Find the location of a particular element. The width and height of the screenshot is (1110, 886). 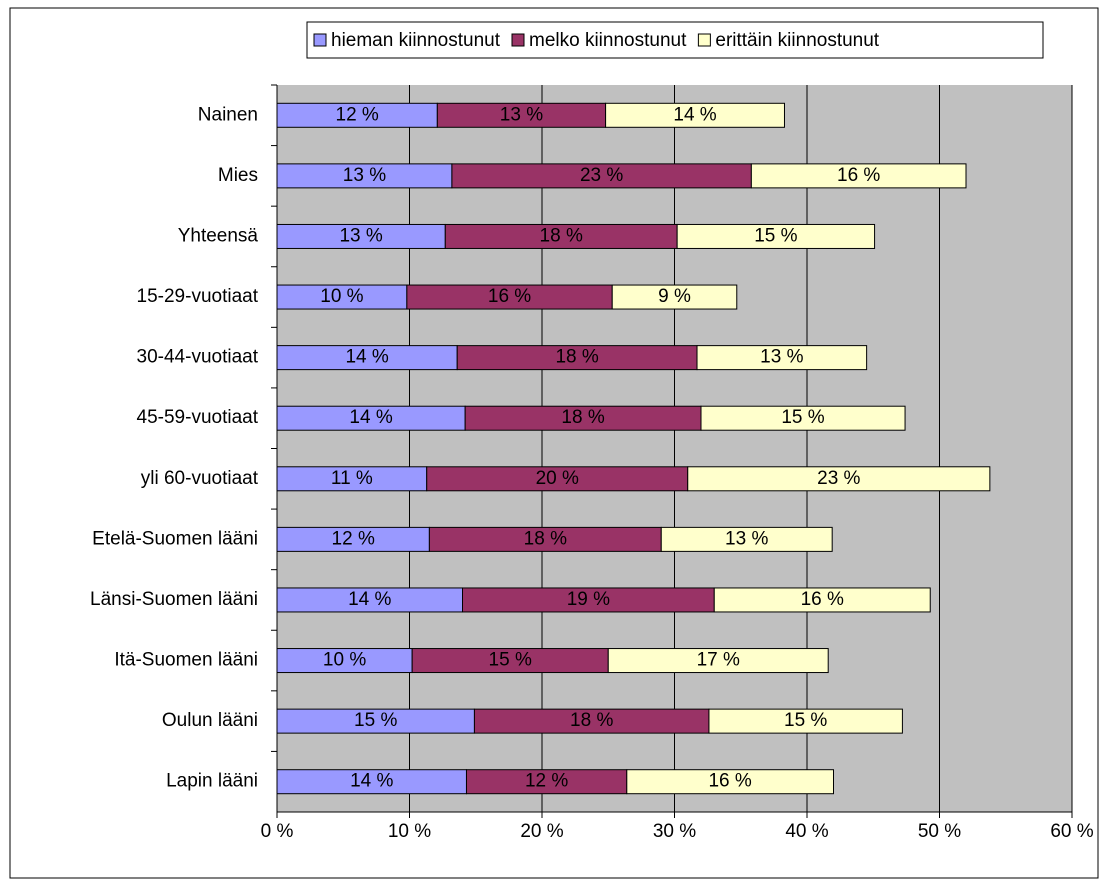

y-tick-label: Yhteensä is located at coordinates (218, 235).